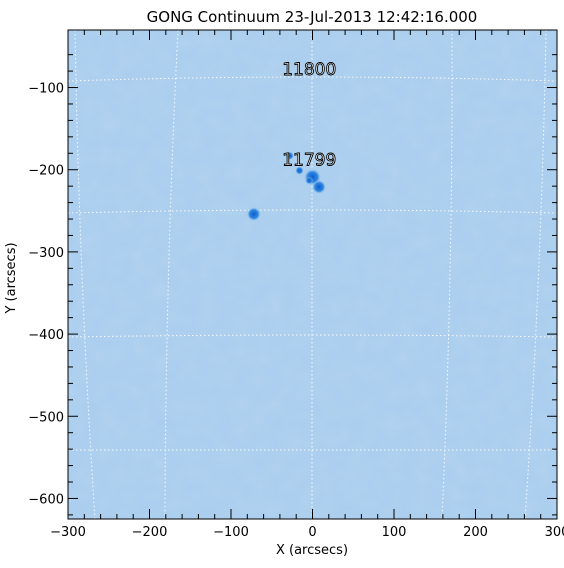 Image resolution: width=564 pixels, height=568 pixels. What do you see at coordinates (68, 532) in the screenshot?
I see `x-tick-label: −300` at bounding box center [68, 532].